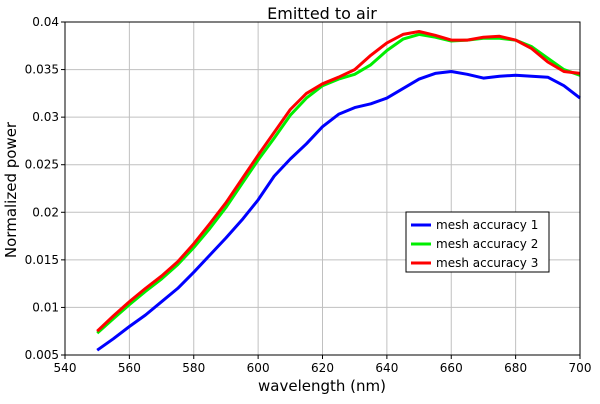 The height and width of the screenshot is (404, 600). I want to click on y-tick-label: 0.04, so click(45, 22).